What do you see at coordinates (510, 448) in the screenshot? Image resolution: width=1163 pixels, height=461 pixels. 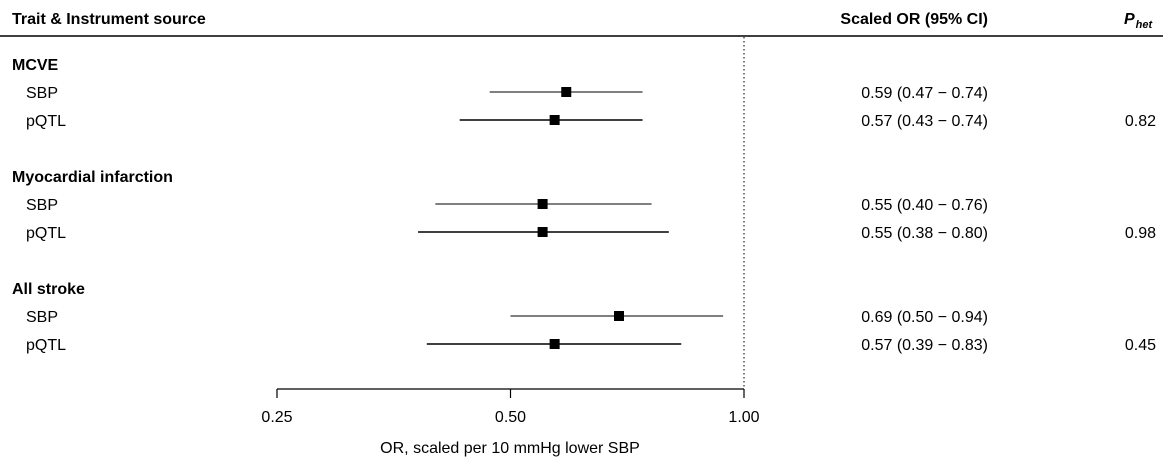 I see `x-axis-label: OR, scaled per 10 mmHg lower SBP` at bounding box center [510, 448].